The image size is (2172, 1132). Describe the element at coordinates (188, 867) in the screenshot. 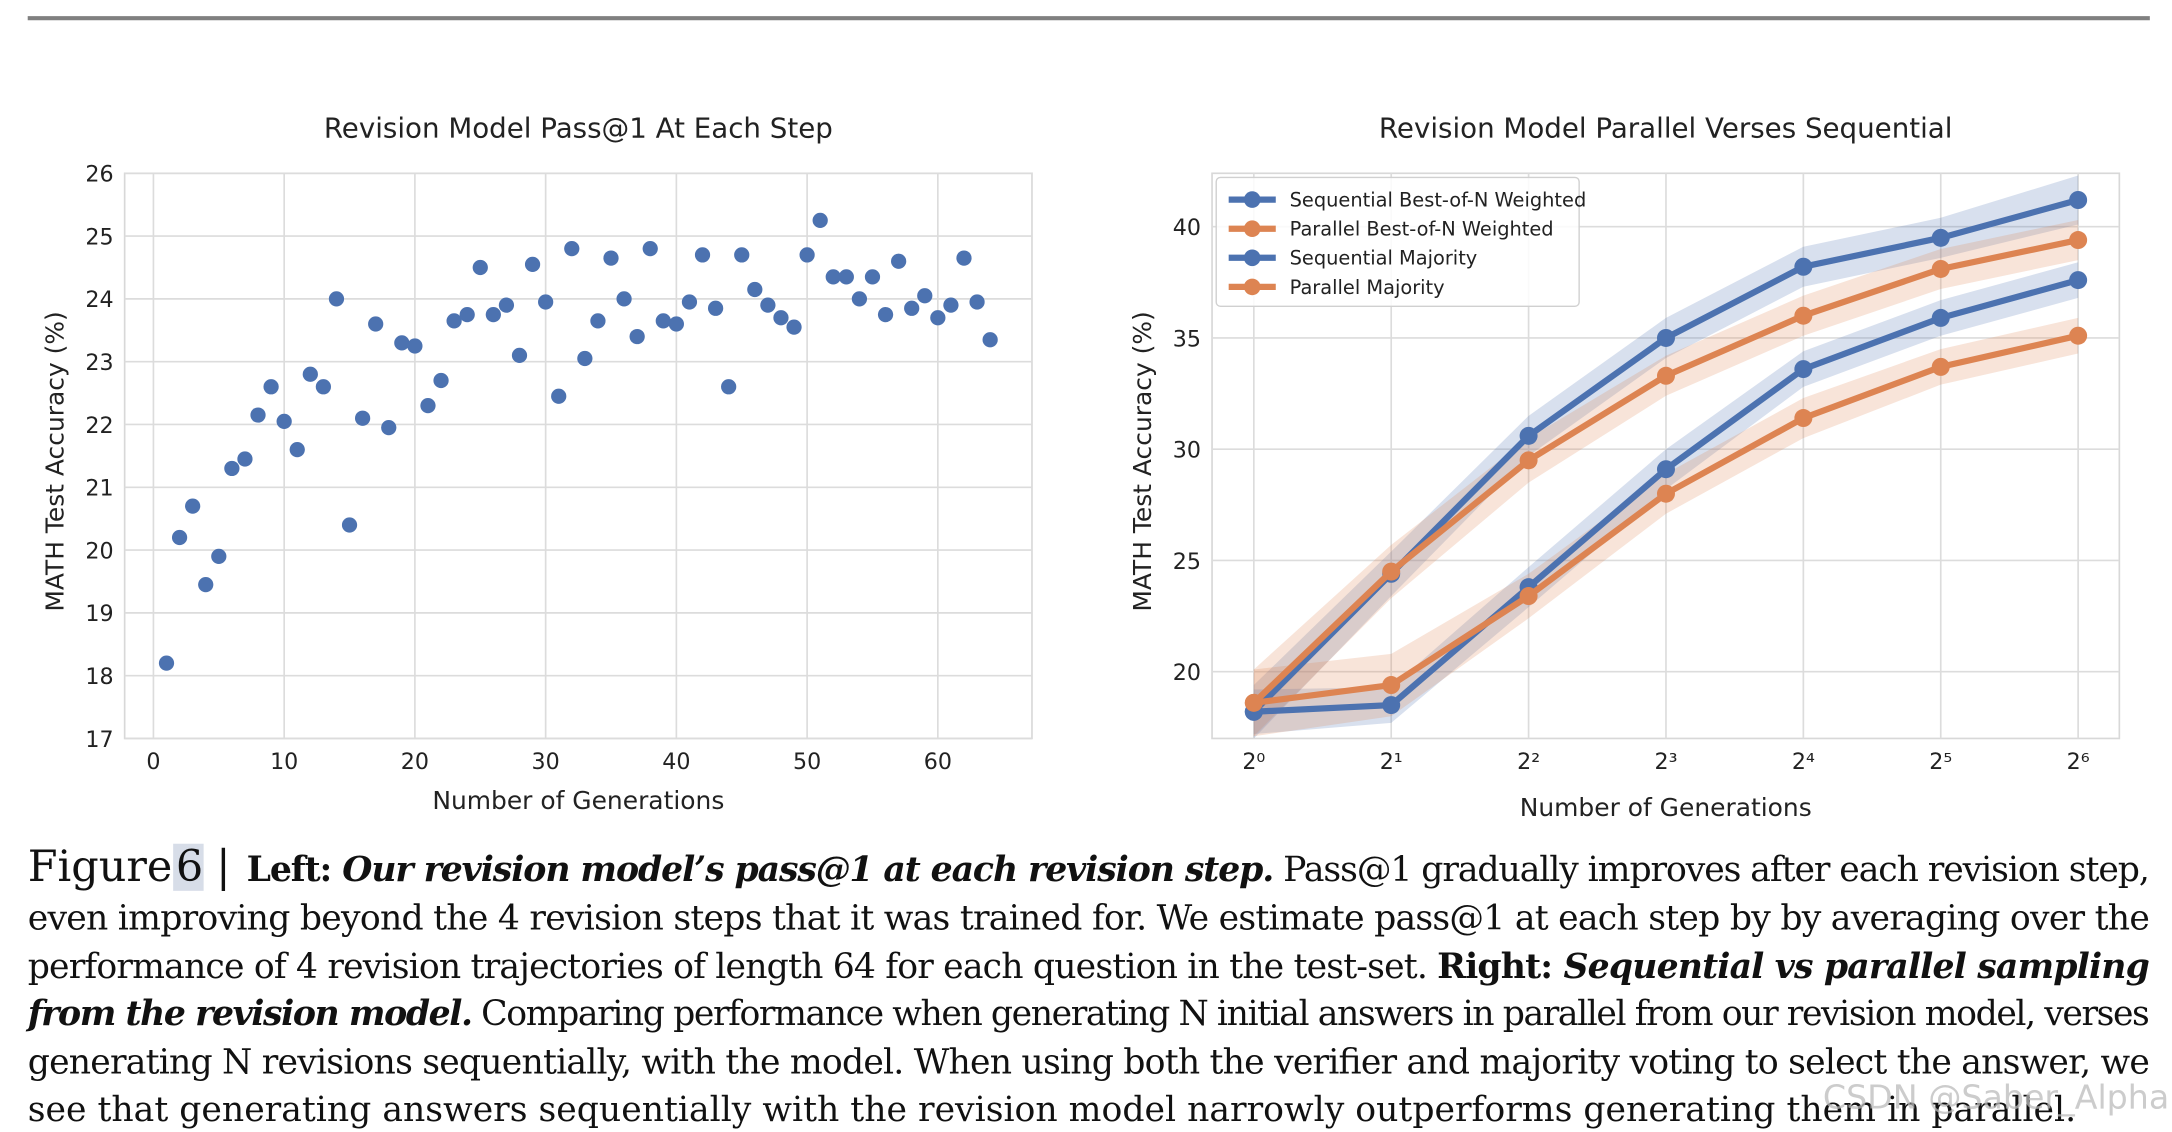

I see `number-highlight` at that location.